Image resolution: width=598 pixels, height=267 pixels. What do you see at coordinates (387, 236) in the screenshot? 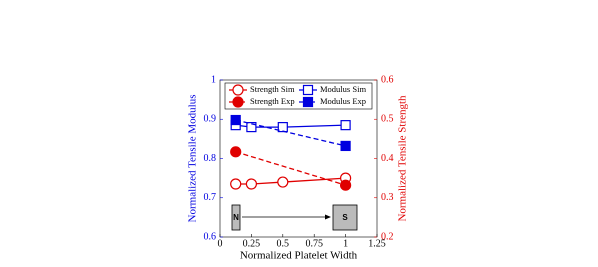
I see `y2-tick-label: 0.2` at bounding box center [387, 236].